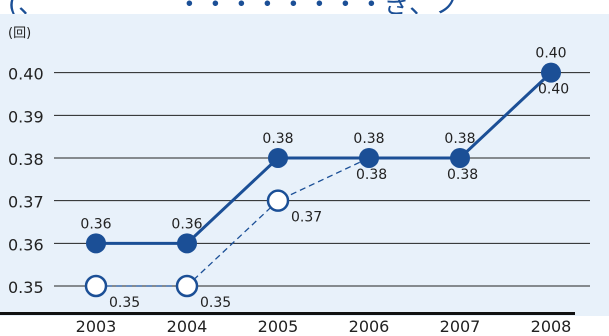 This screenshot has height=336, width=609. Describe the element at coordinates (306, 218) in the screenshot. I see `data-label-hollow: 0.37` at that location.